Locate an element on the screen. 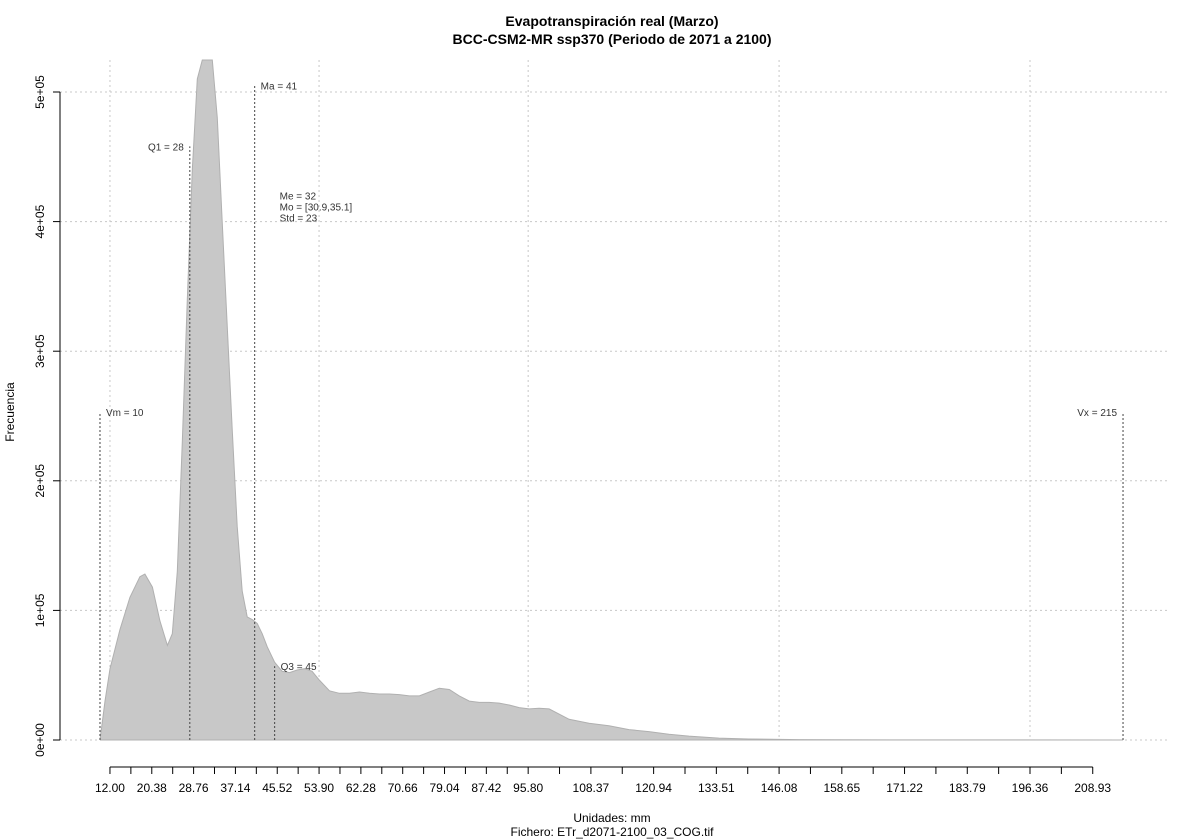  y-tick-label: 1e+05 is located at coordinates (40, 610).